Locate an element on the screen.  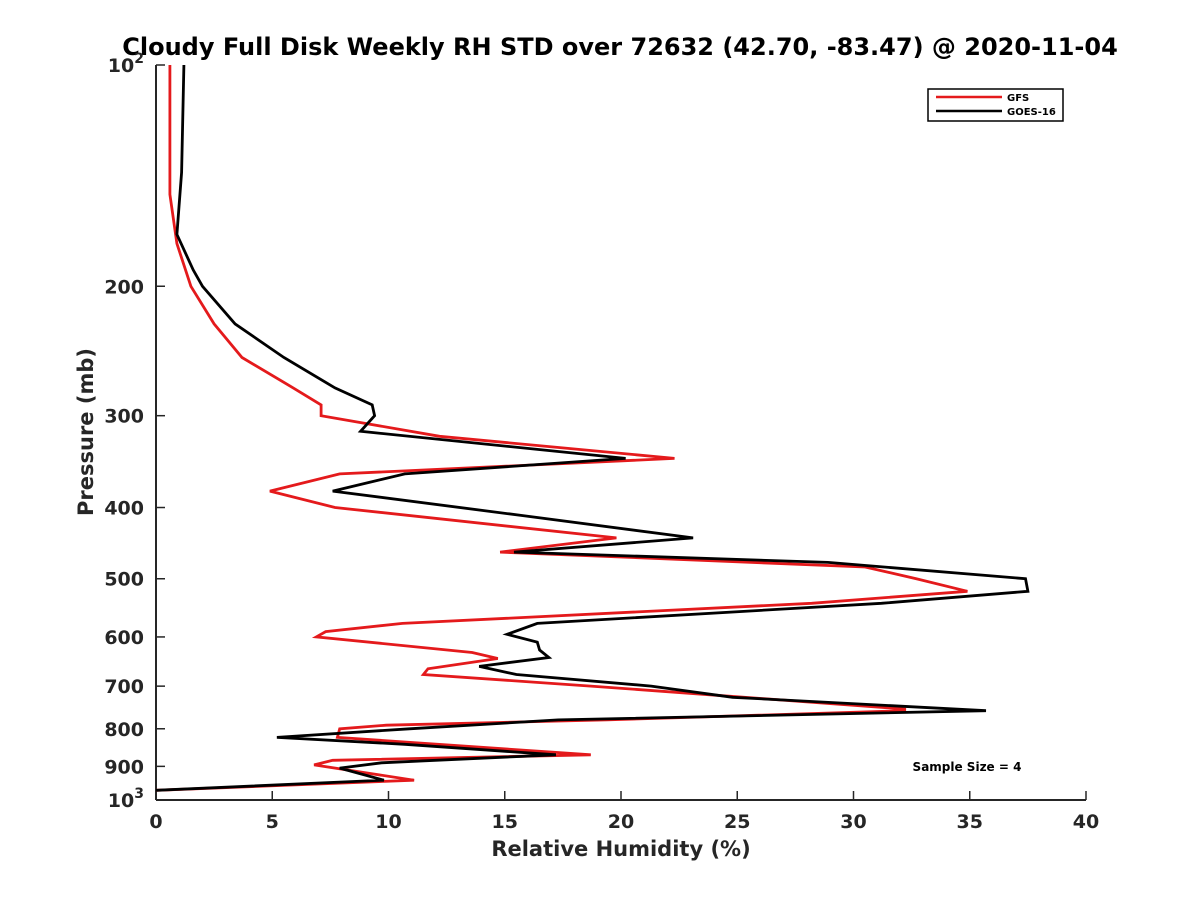
y-tick-label: 800 is located at coordinates (124, 730).